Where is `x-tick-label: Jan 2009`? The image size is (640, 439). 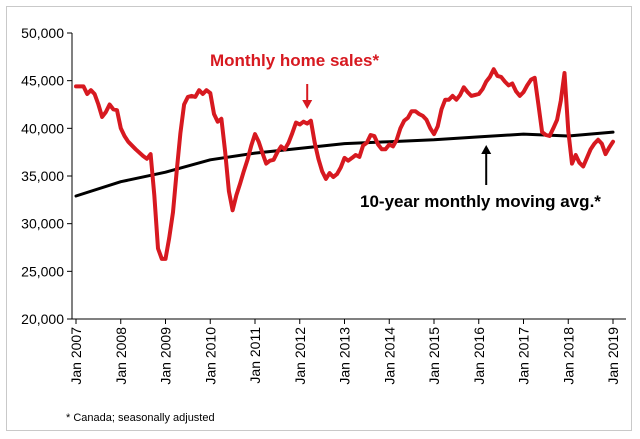
x-tick-label: Jan 2009 is located at coordinates (166, 356).